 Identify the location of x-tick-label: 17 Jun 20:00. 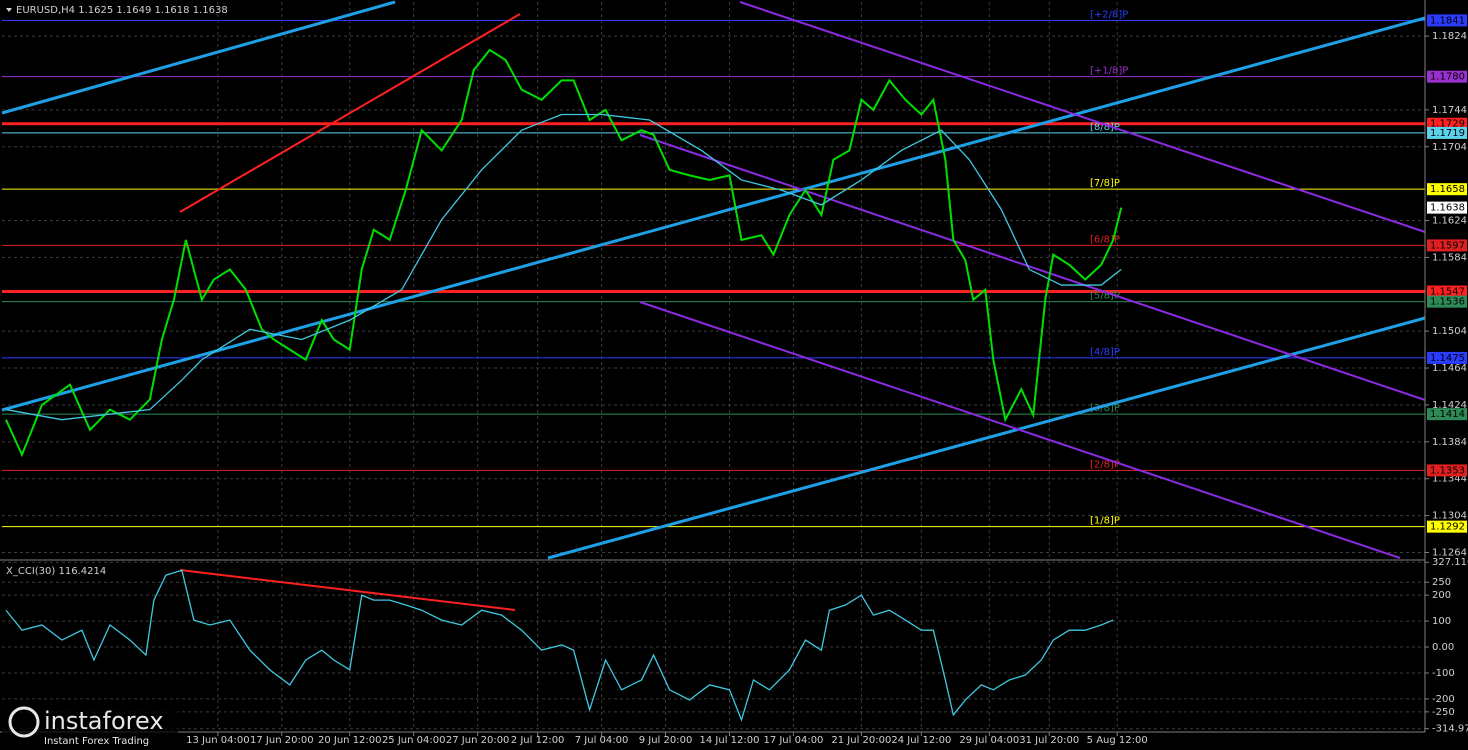
(282, 740).